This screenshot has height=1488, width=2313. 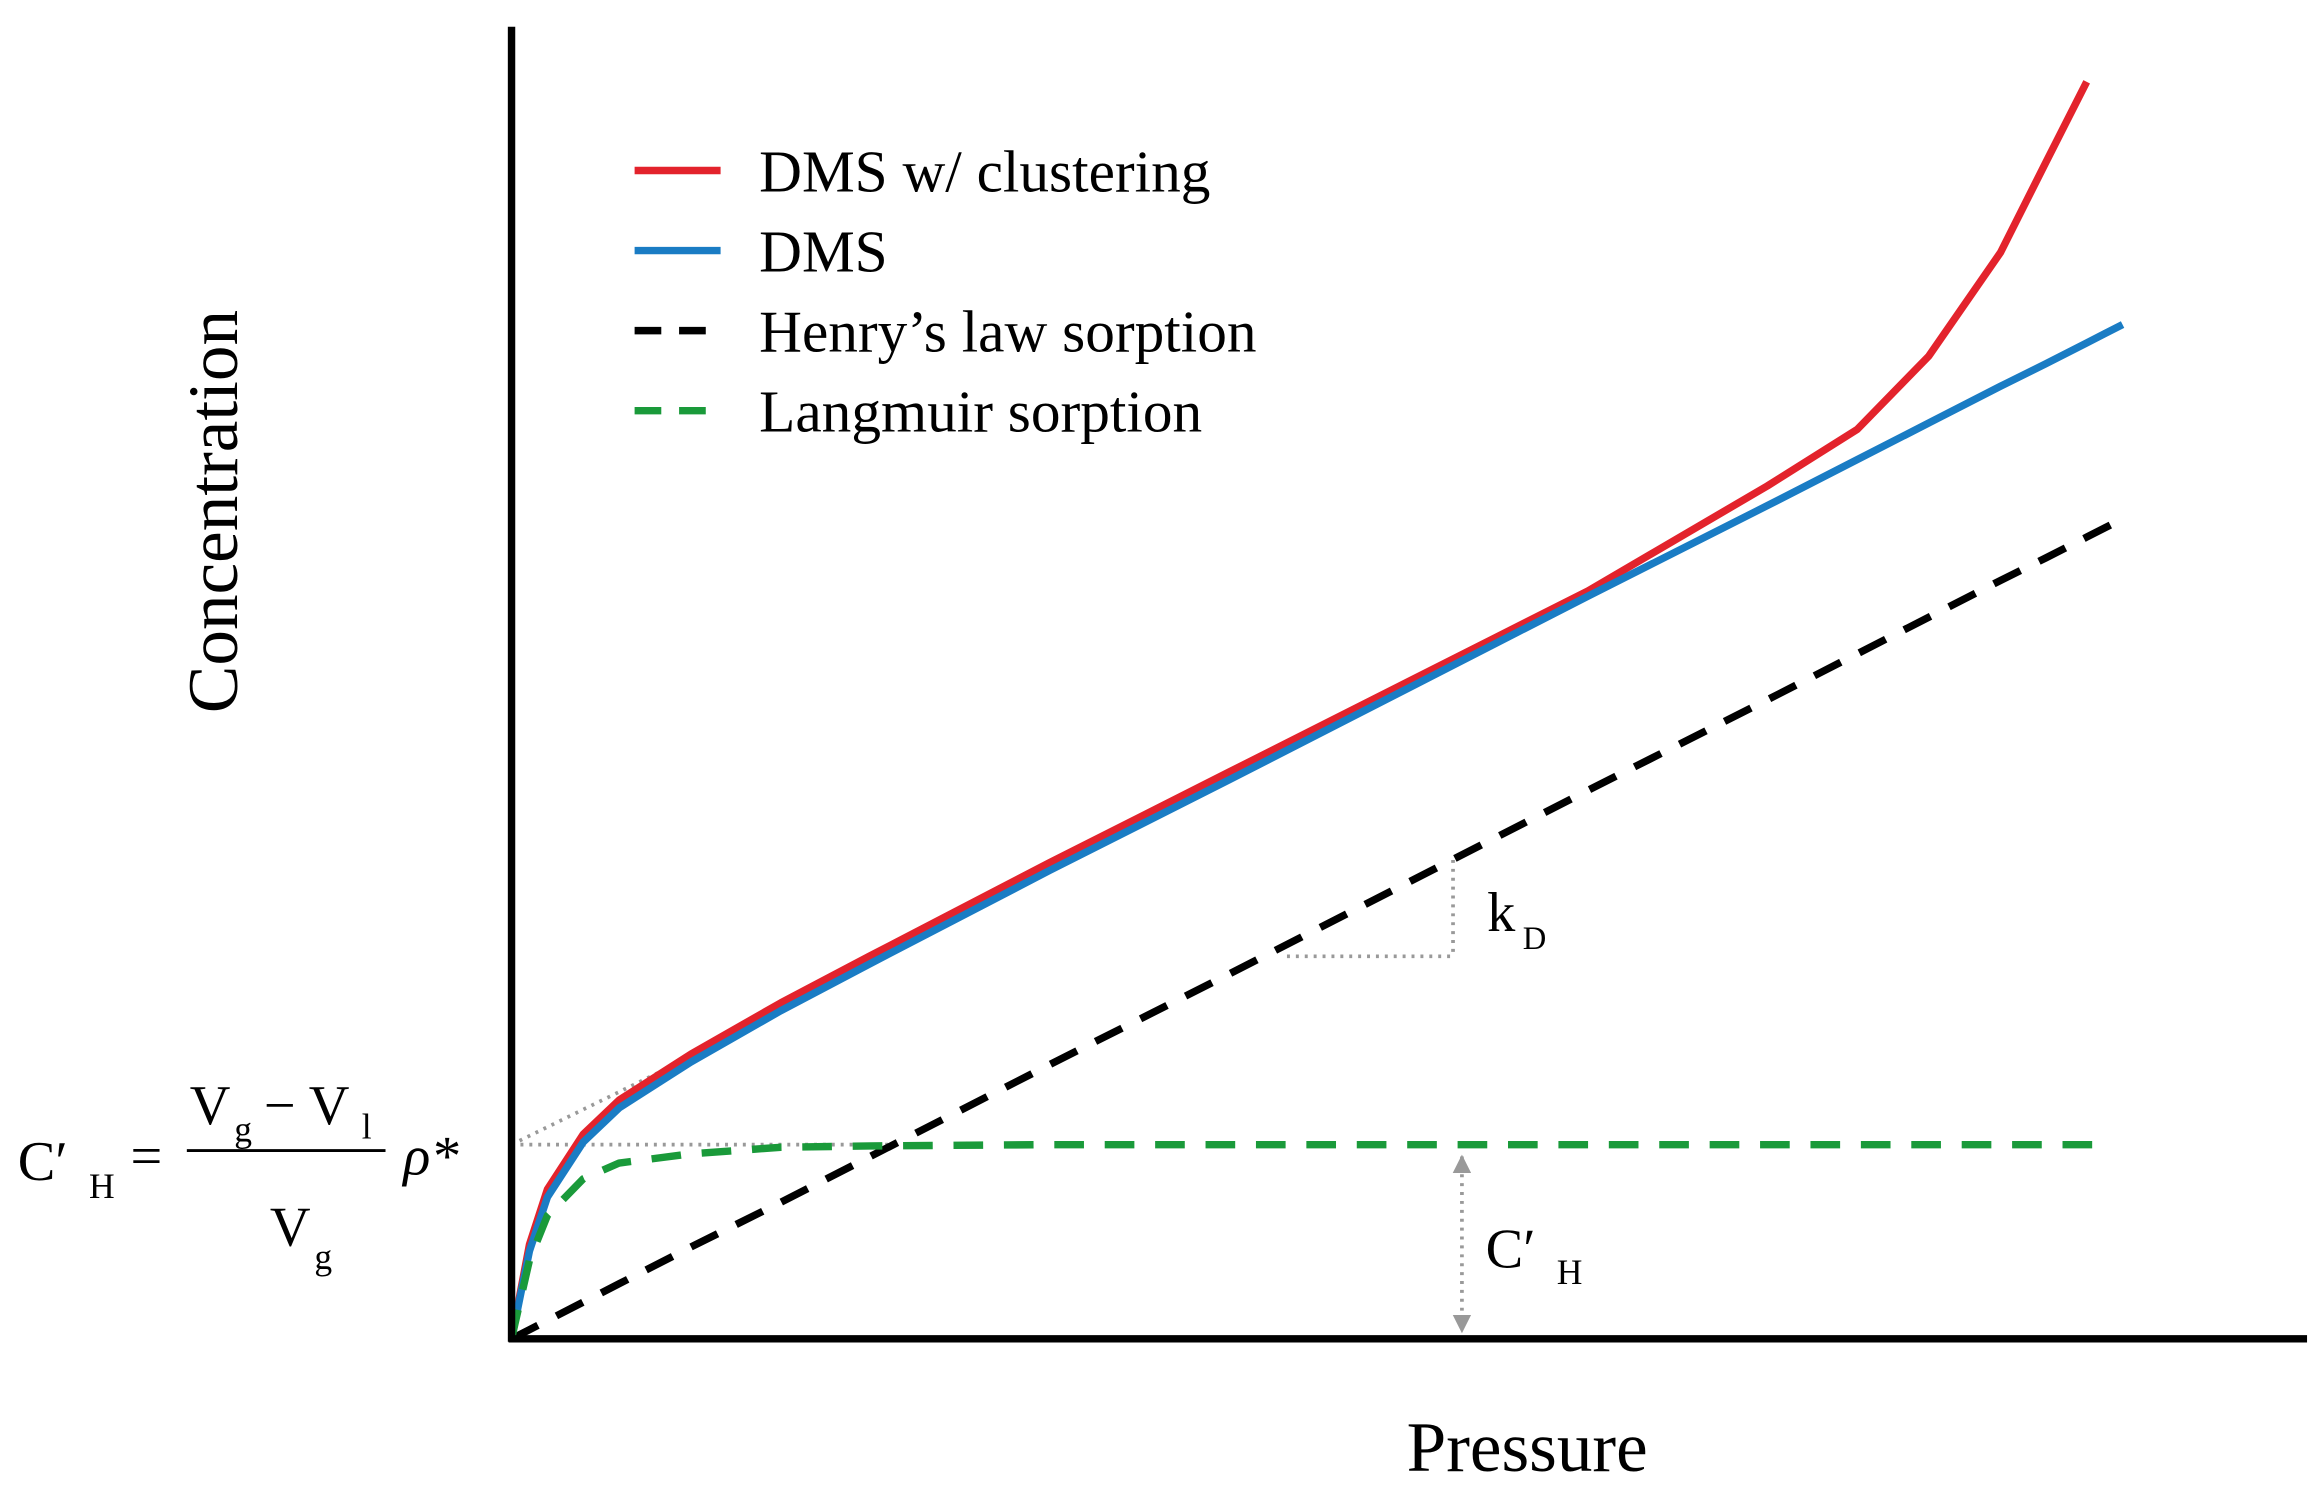 I want to click on slope-label: k, so click(x=1501, y=913).